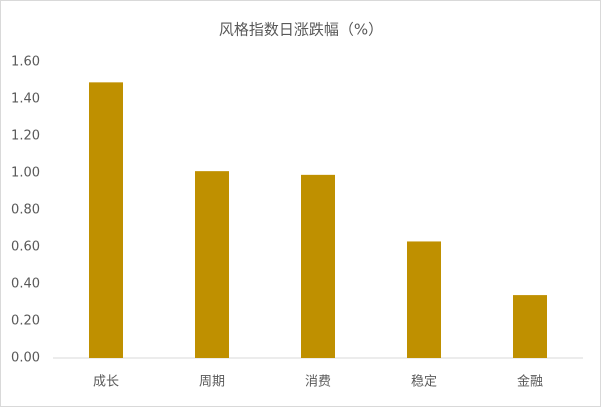 The height and width of the screenshot is (408, 602). I want to click on x-tick-label: 周期, so click(212, 382).